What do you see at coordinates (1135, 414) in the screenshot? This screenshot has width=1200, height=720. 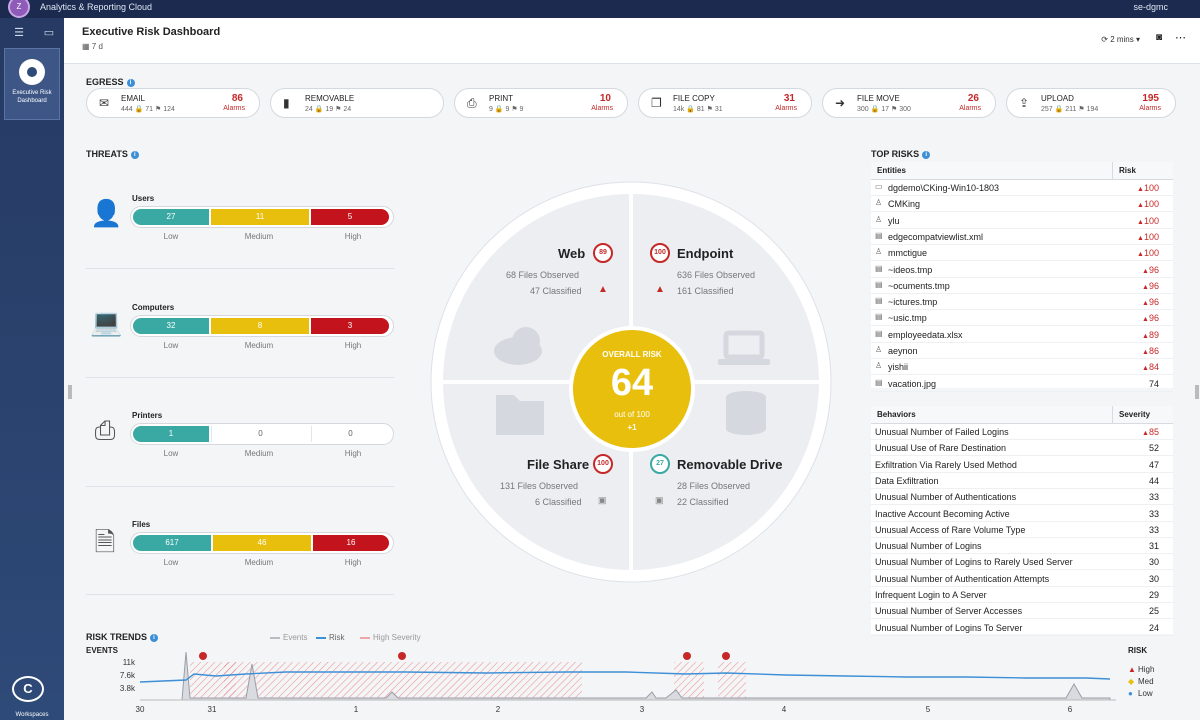 I see `severity-header: Severity` at bounding box center [1135, 414].